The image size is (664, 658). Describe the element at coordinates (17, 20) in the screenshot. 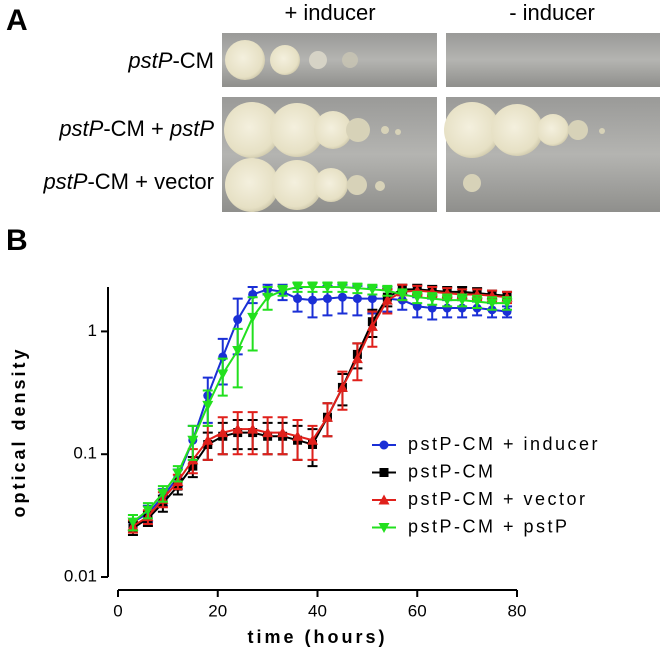

I see `panel-letter: A` at that location.